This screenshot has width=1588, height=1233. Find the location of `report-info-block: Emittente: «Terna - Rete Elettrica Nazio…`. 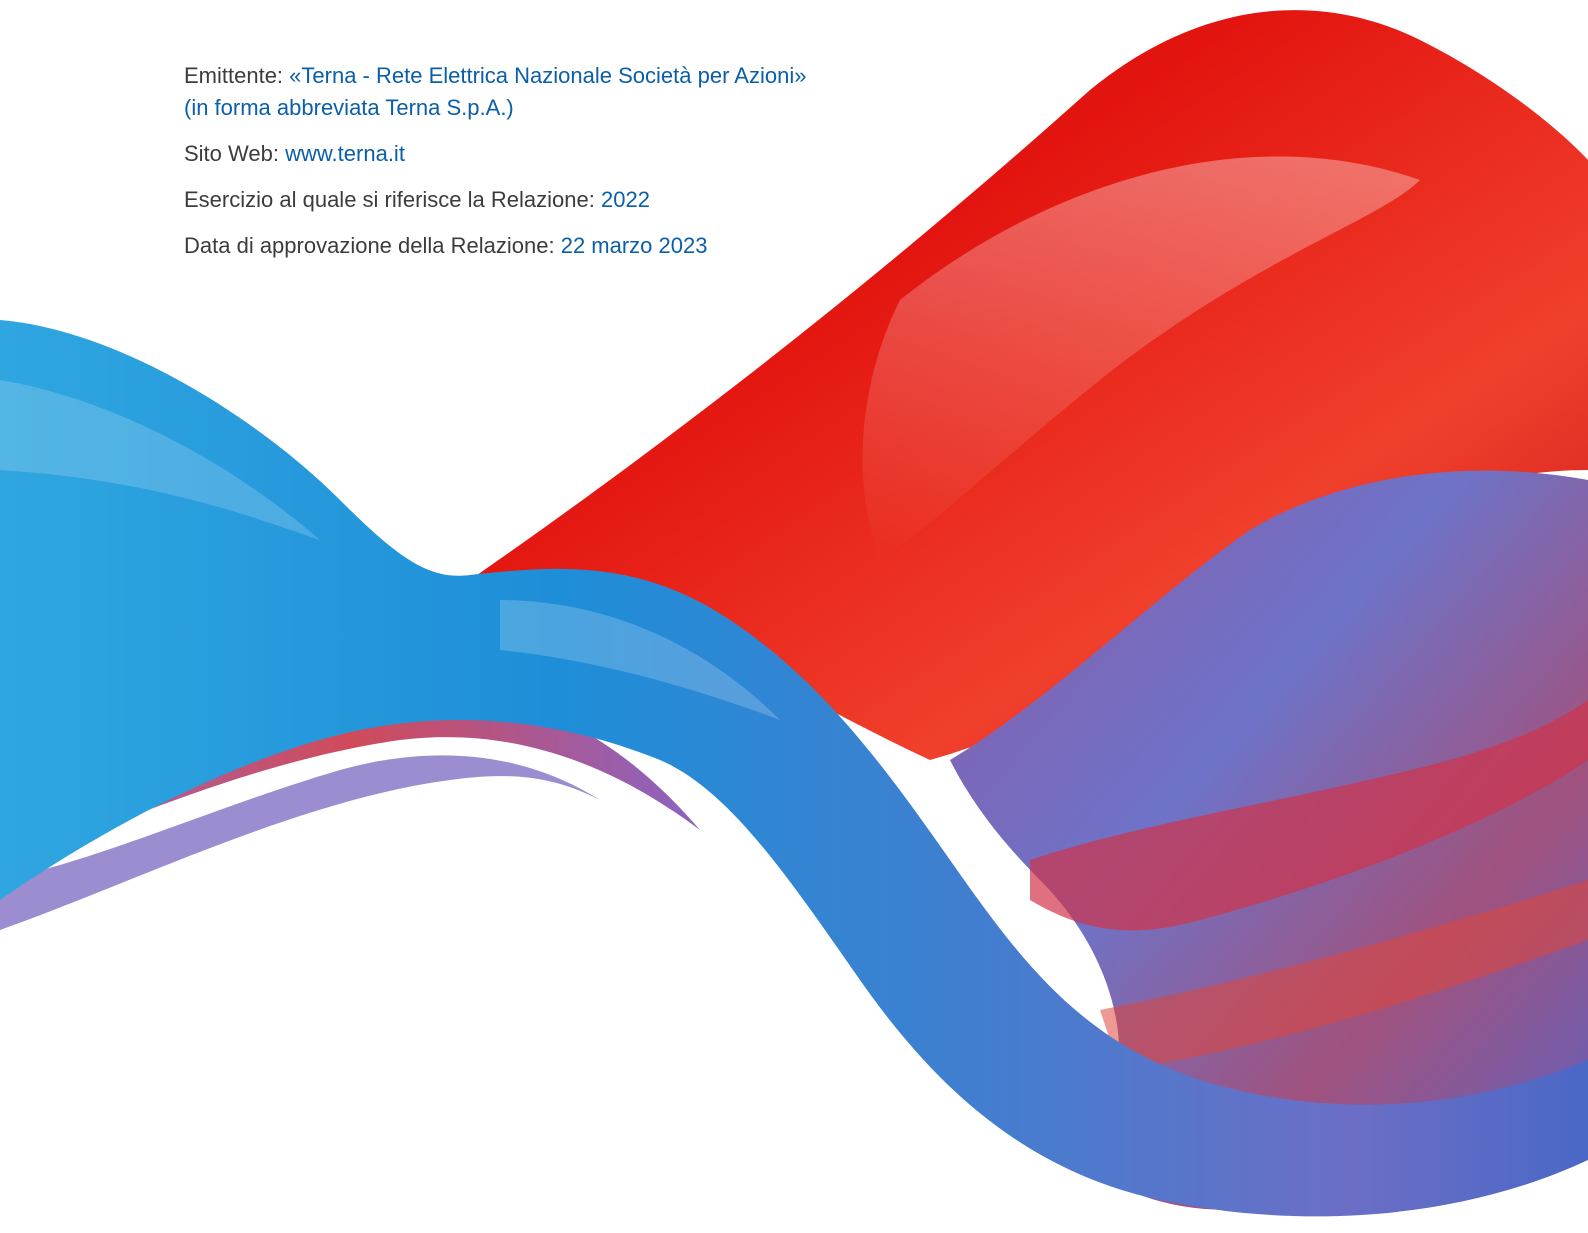

report-info-block: Emittente: «Terna - Rete Elettrica Nazio… is located at coordinates (564, 168).